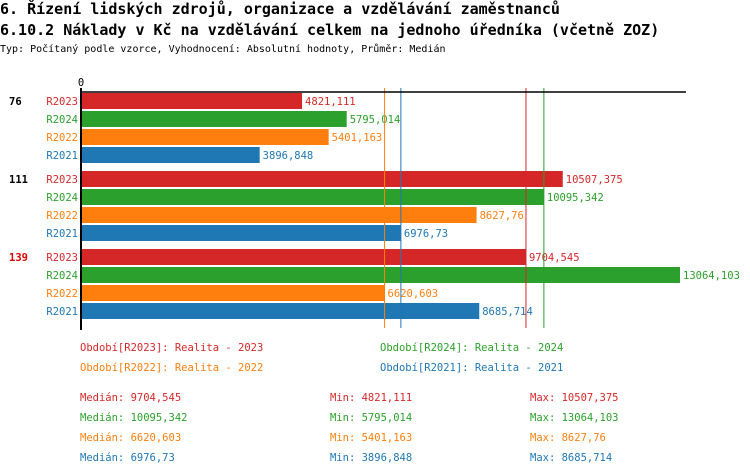 This screenshot has height=476, width=750. I want to click on data-label: 13064,103, so click(711, 276).